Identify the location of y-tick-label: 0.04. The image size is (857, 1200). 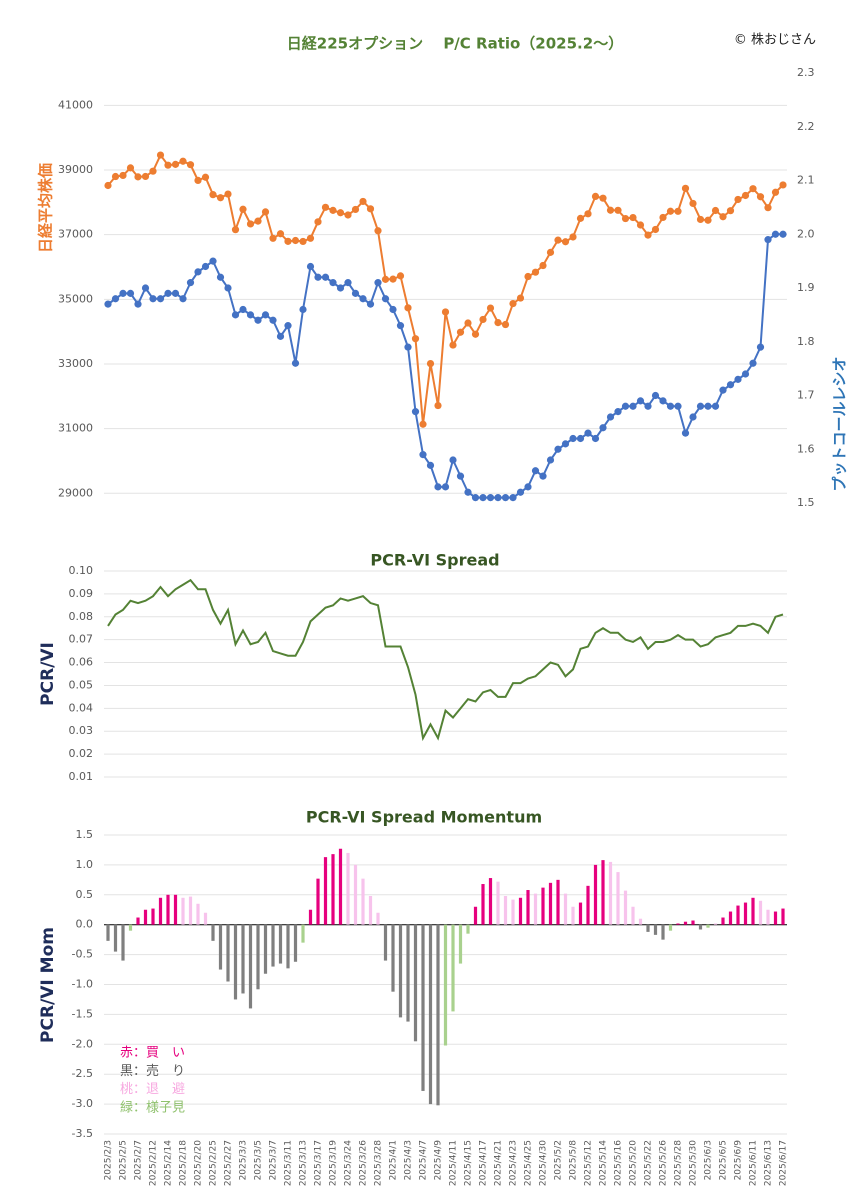
(81, 707).